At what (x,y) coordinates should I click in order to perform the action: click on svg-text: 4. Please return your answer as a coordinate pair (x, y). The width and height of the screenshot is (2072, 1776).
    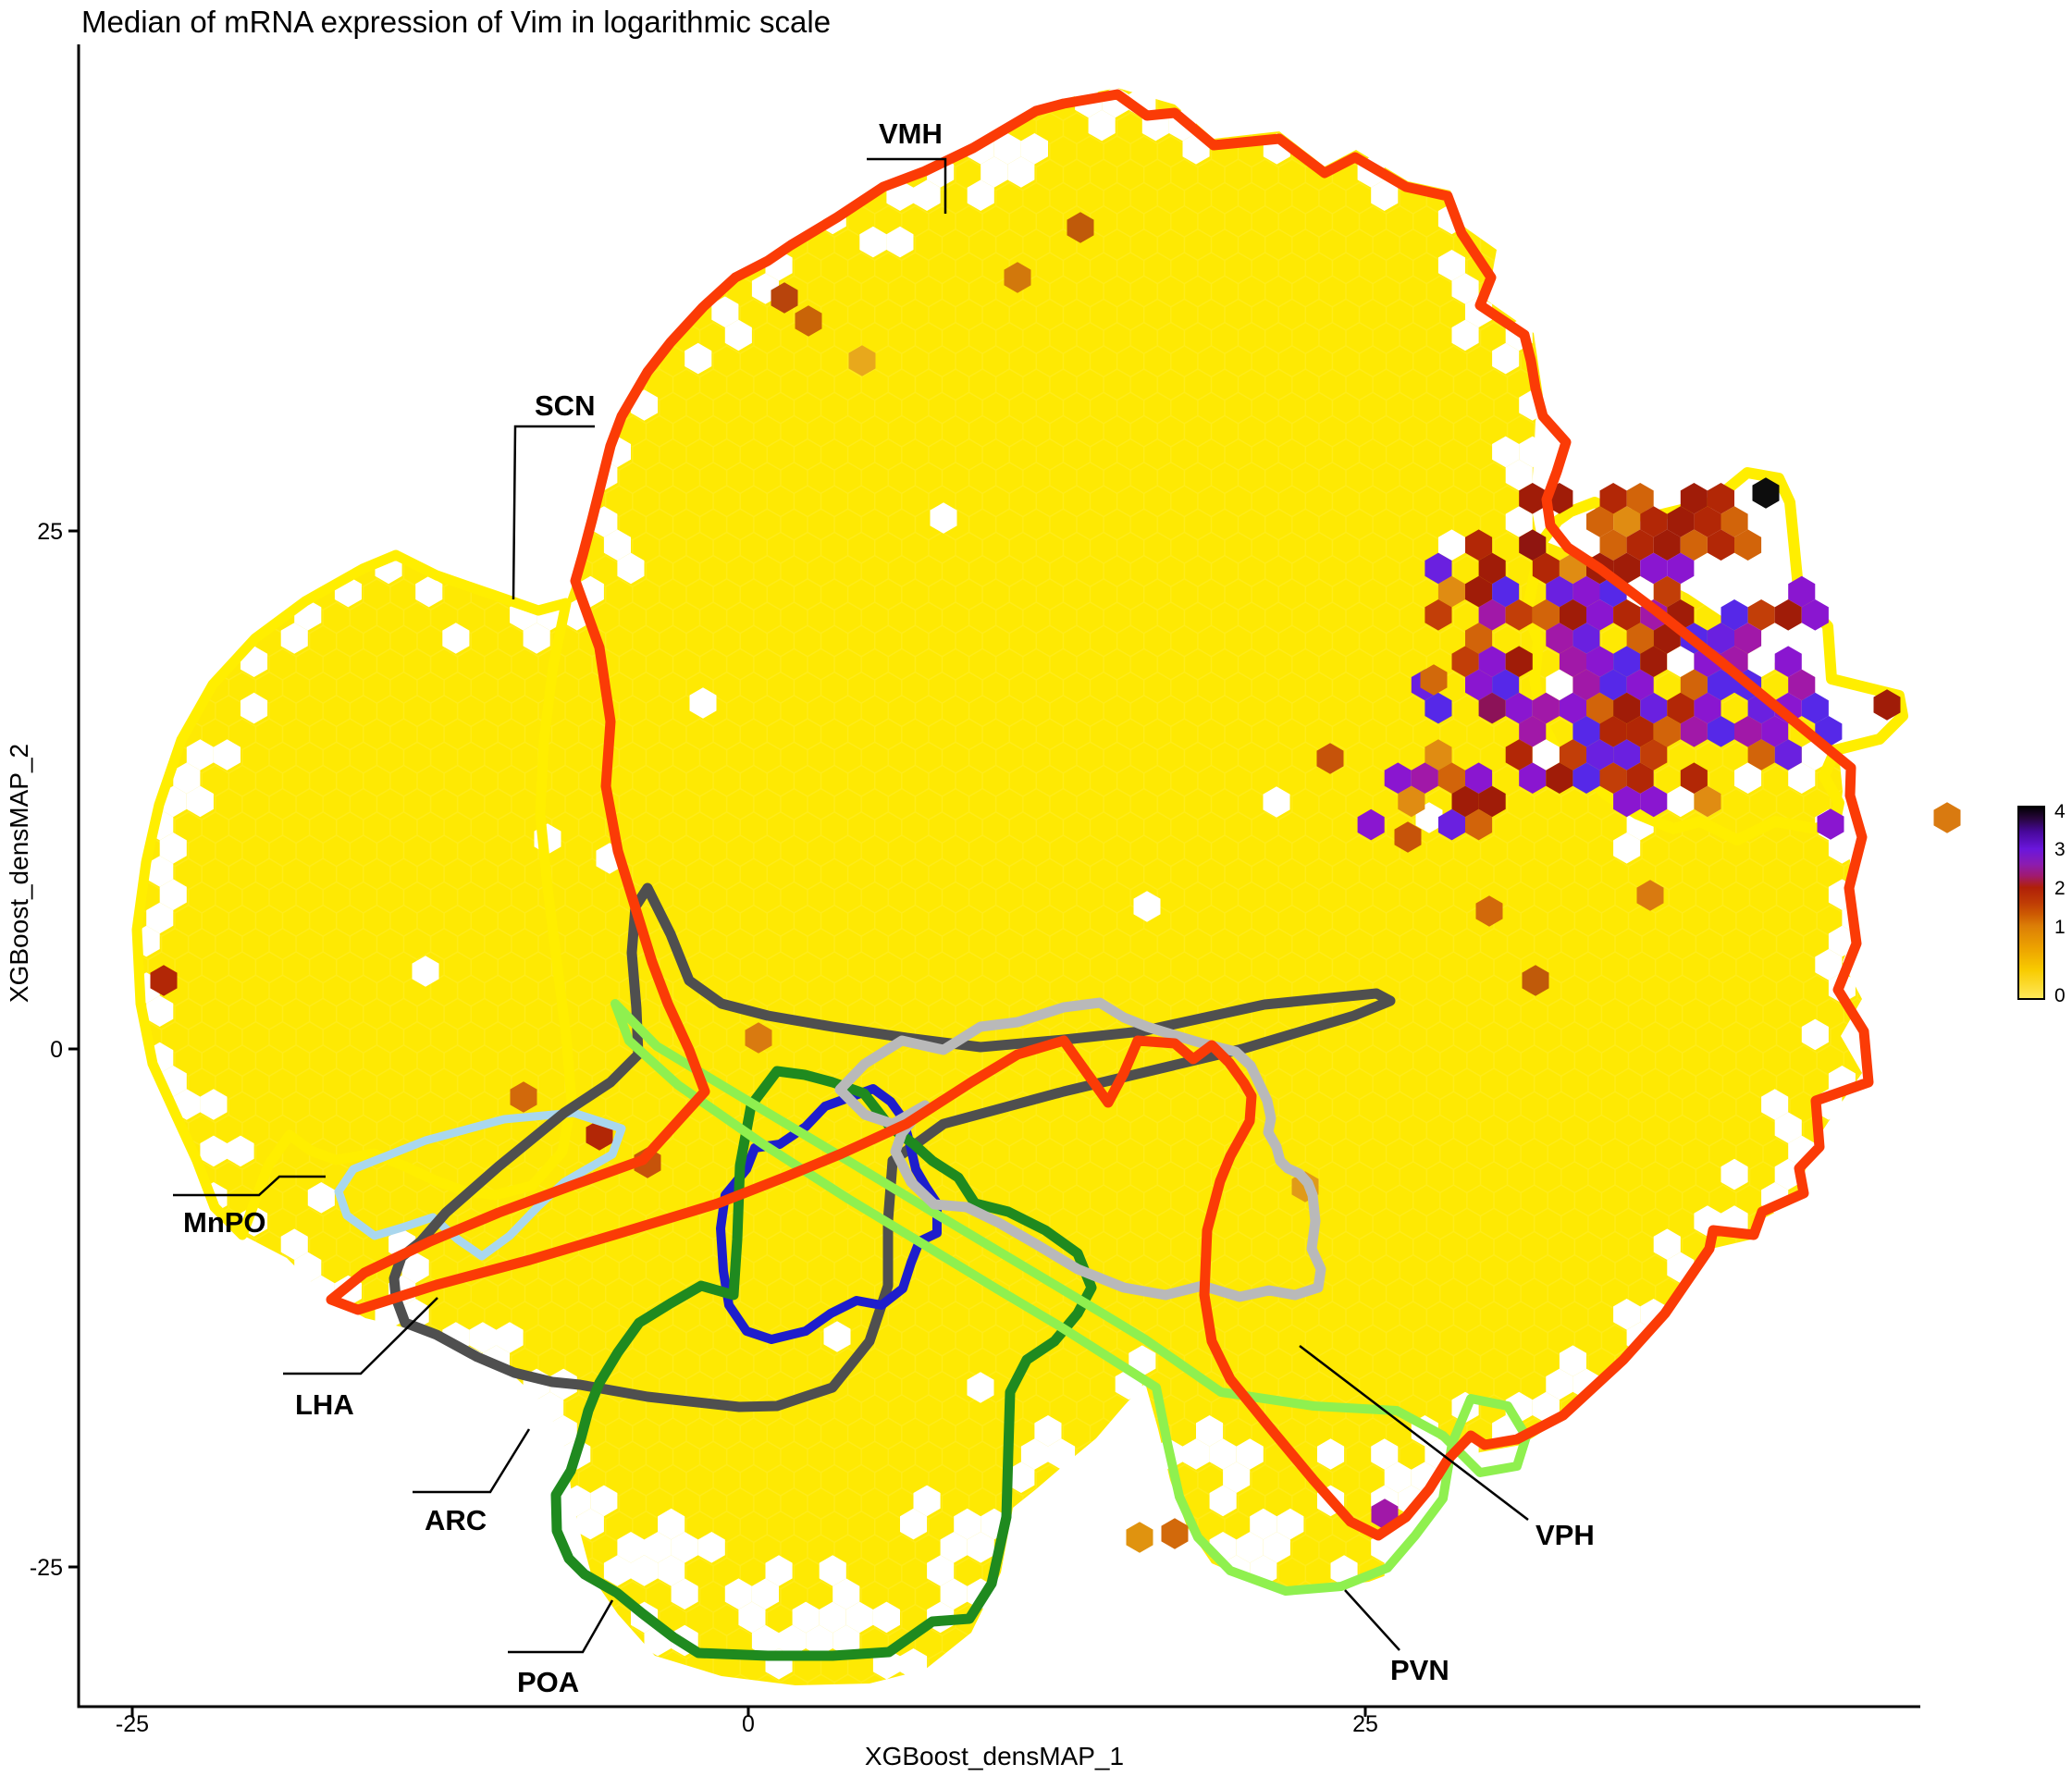
    Looking at the image, I should click on (2060, 811).